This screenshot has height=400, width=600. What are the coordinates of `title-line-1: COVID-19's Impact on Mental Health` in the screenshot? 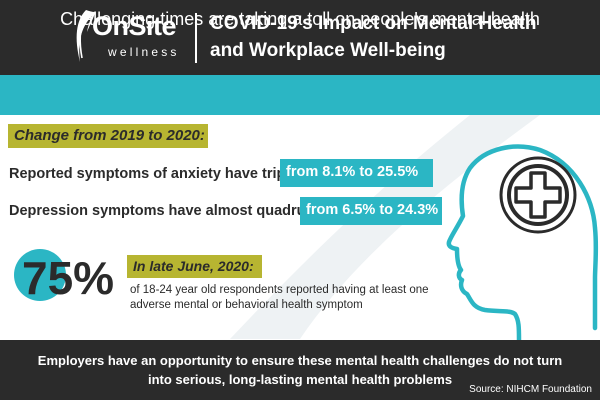 It's located at (373, 23).